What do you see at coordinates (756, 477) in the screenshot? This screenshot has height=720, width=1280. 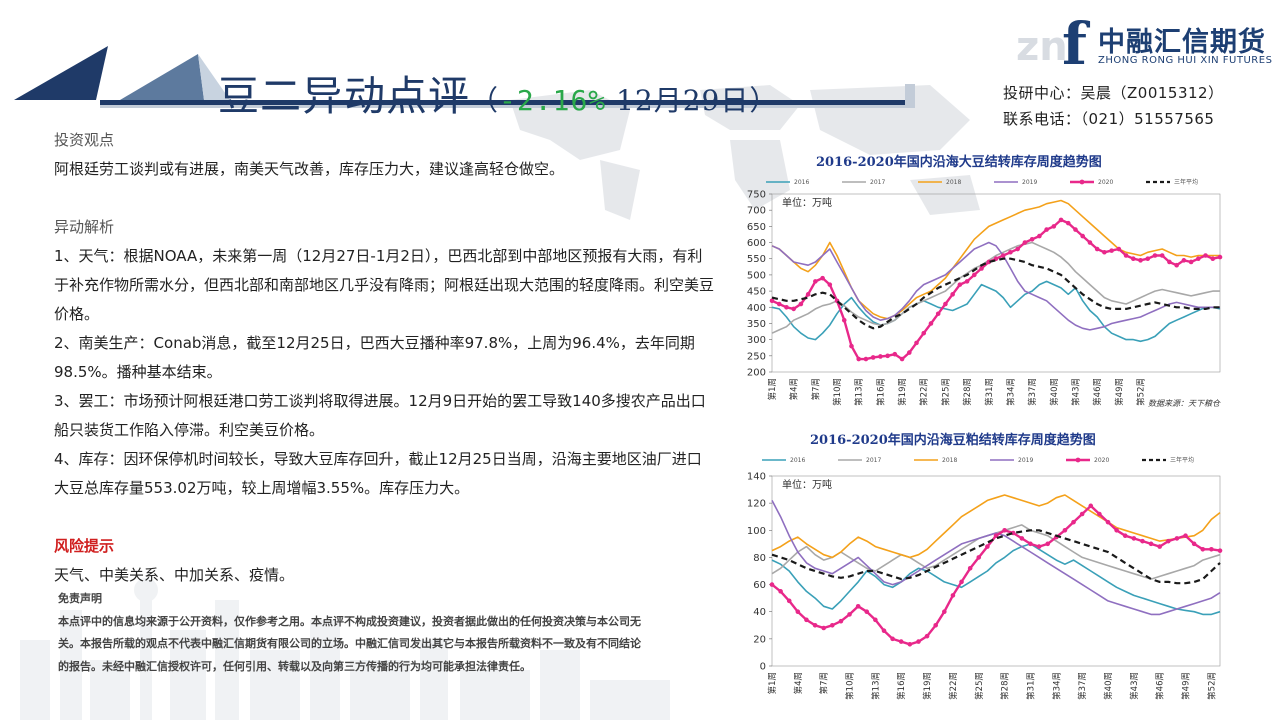 I see `y-tick-label: 140` at bounding box center [756, 477].